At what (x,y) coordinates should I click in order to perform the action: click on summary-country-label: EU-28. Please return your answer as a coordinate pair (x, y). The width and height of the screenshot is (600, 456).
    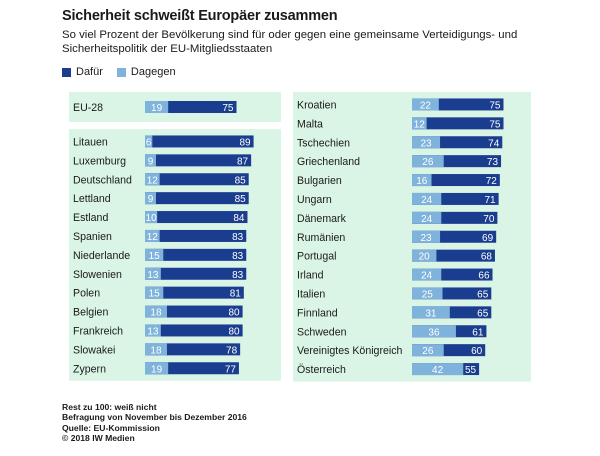
    Looking at the image, I should click on (88, 108).